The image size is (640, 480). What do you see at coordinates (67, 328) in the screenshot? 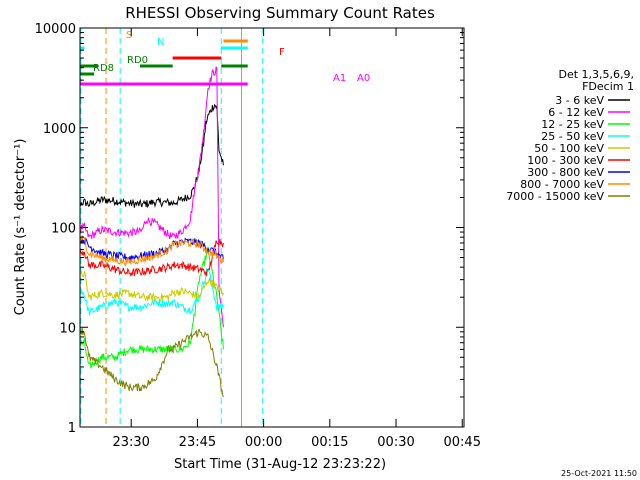
I see `y-tick-label-1: 10` at bounding box center [67, 328].